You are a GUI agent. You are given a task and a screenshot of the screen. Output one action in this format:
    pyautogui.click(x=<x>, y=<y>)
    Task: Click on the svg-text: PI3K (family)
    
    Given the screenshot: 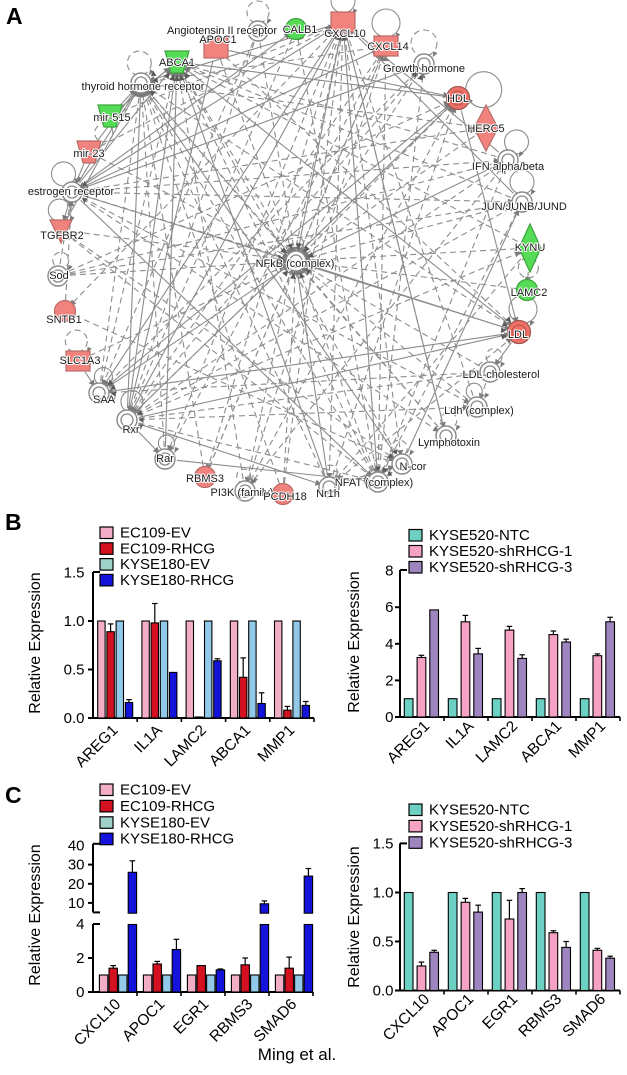 What is the action you would take?
    pyautogui.click(x=242, y=493)
    